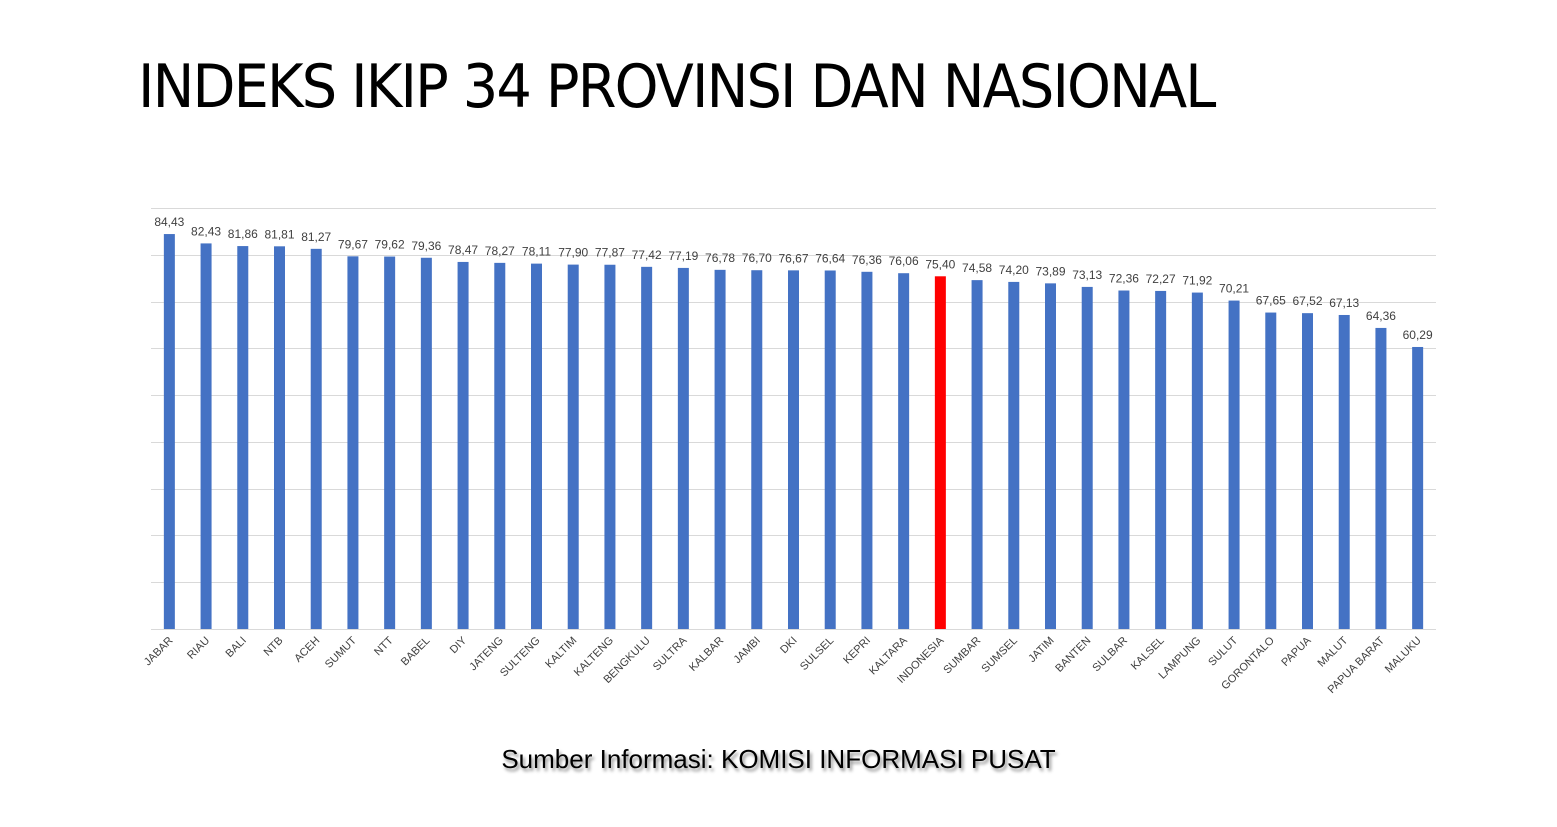 This screenshot has height=827, width=1557. Describe the element at coordinates (1381, 478) in the screenshot. I see `bar-papua-barat` at that location.